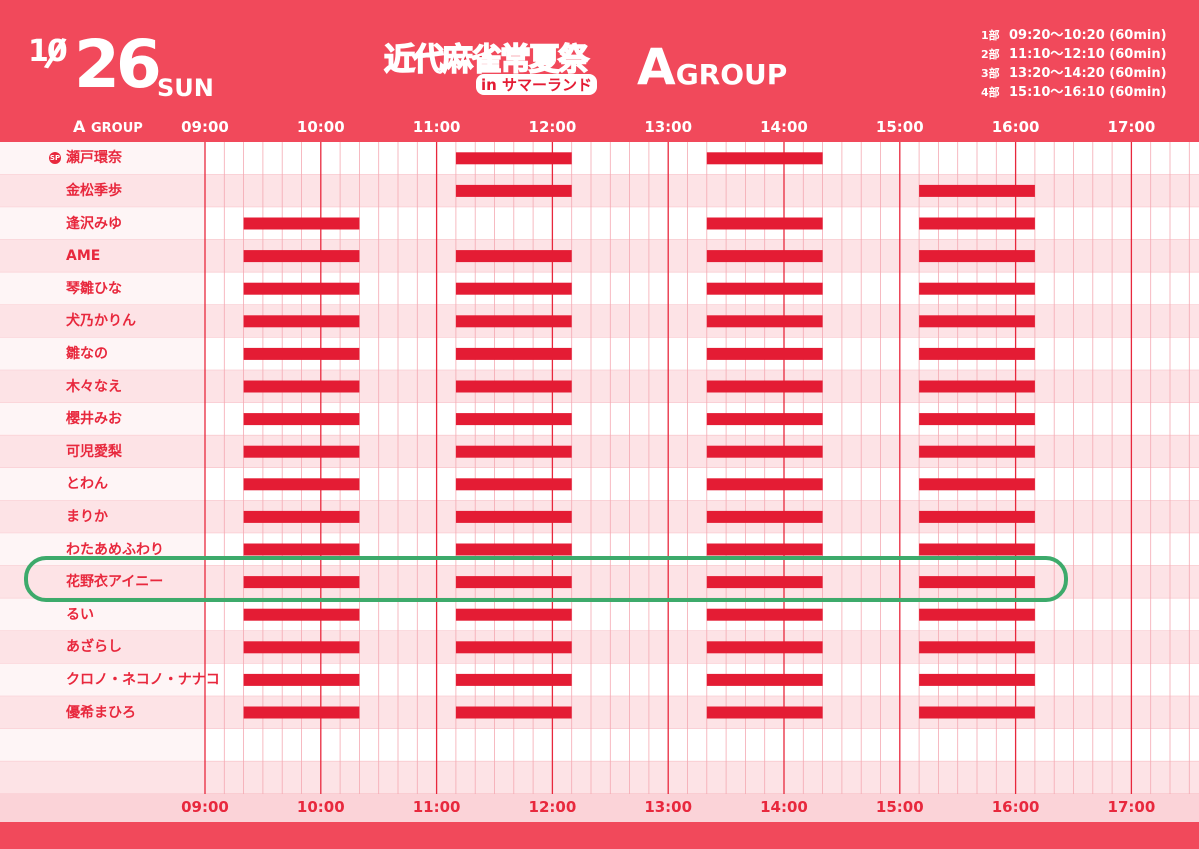 The image size is (1199, 849). I want to click on player-name: 犬乃かりん, so click(101, 321).